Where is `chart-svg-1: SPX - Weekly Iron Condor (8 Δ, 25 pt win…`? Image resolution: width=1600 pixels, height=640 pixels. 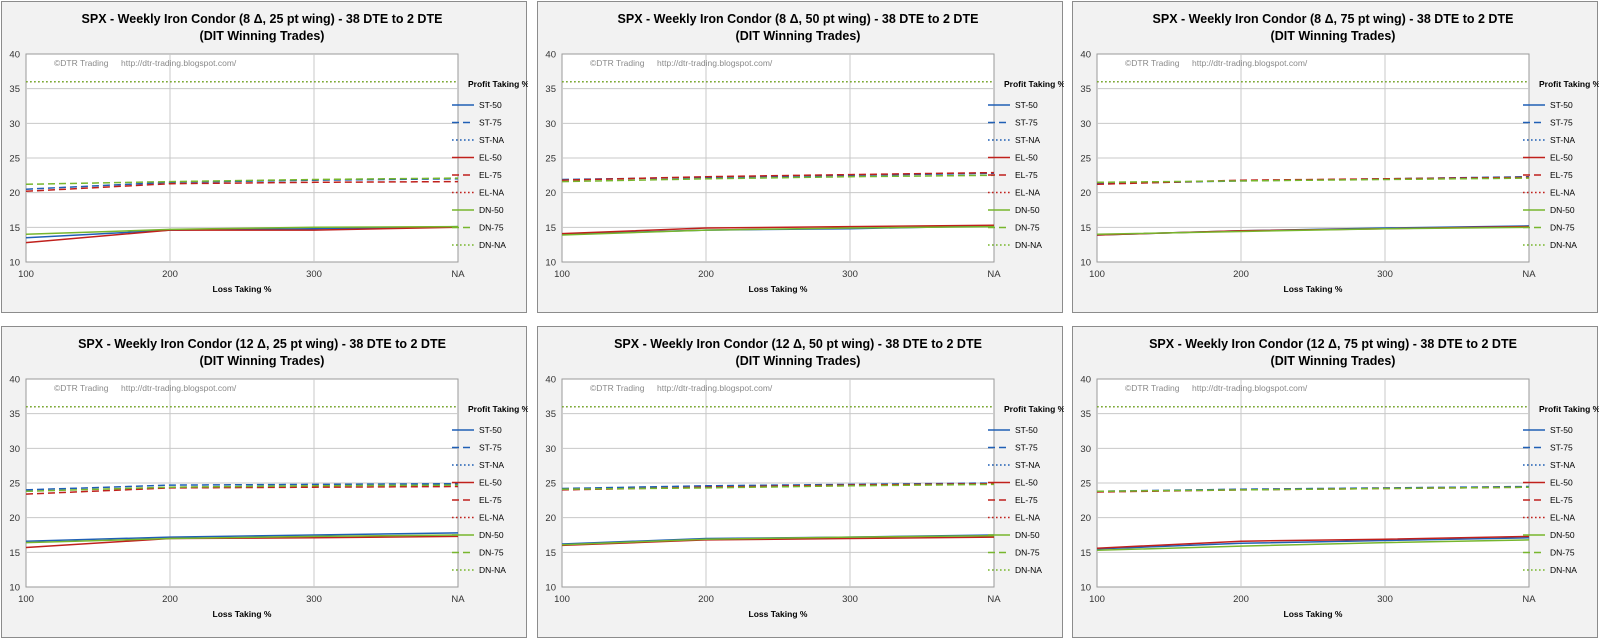
chart-svg-1: SPX - Weekly Iron Condor (8 Δ, 25 pt win… is located at coordinates (268, 153).